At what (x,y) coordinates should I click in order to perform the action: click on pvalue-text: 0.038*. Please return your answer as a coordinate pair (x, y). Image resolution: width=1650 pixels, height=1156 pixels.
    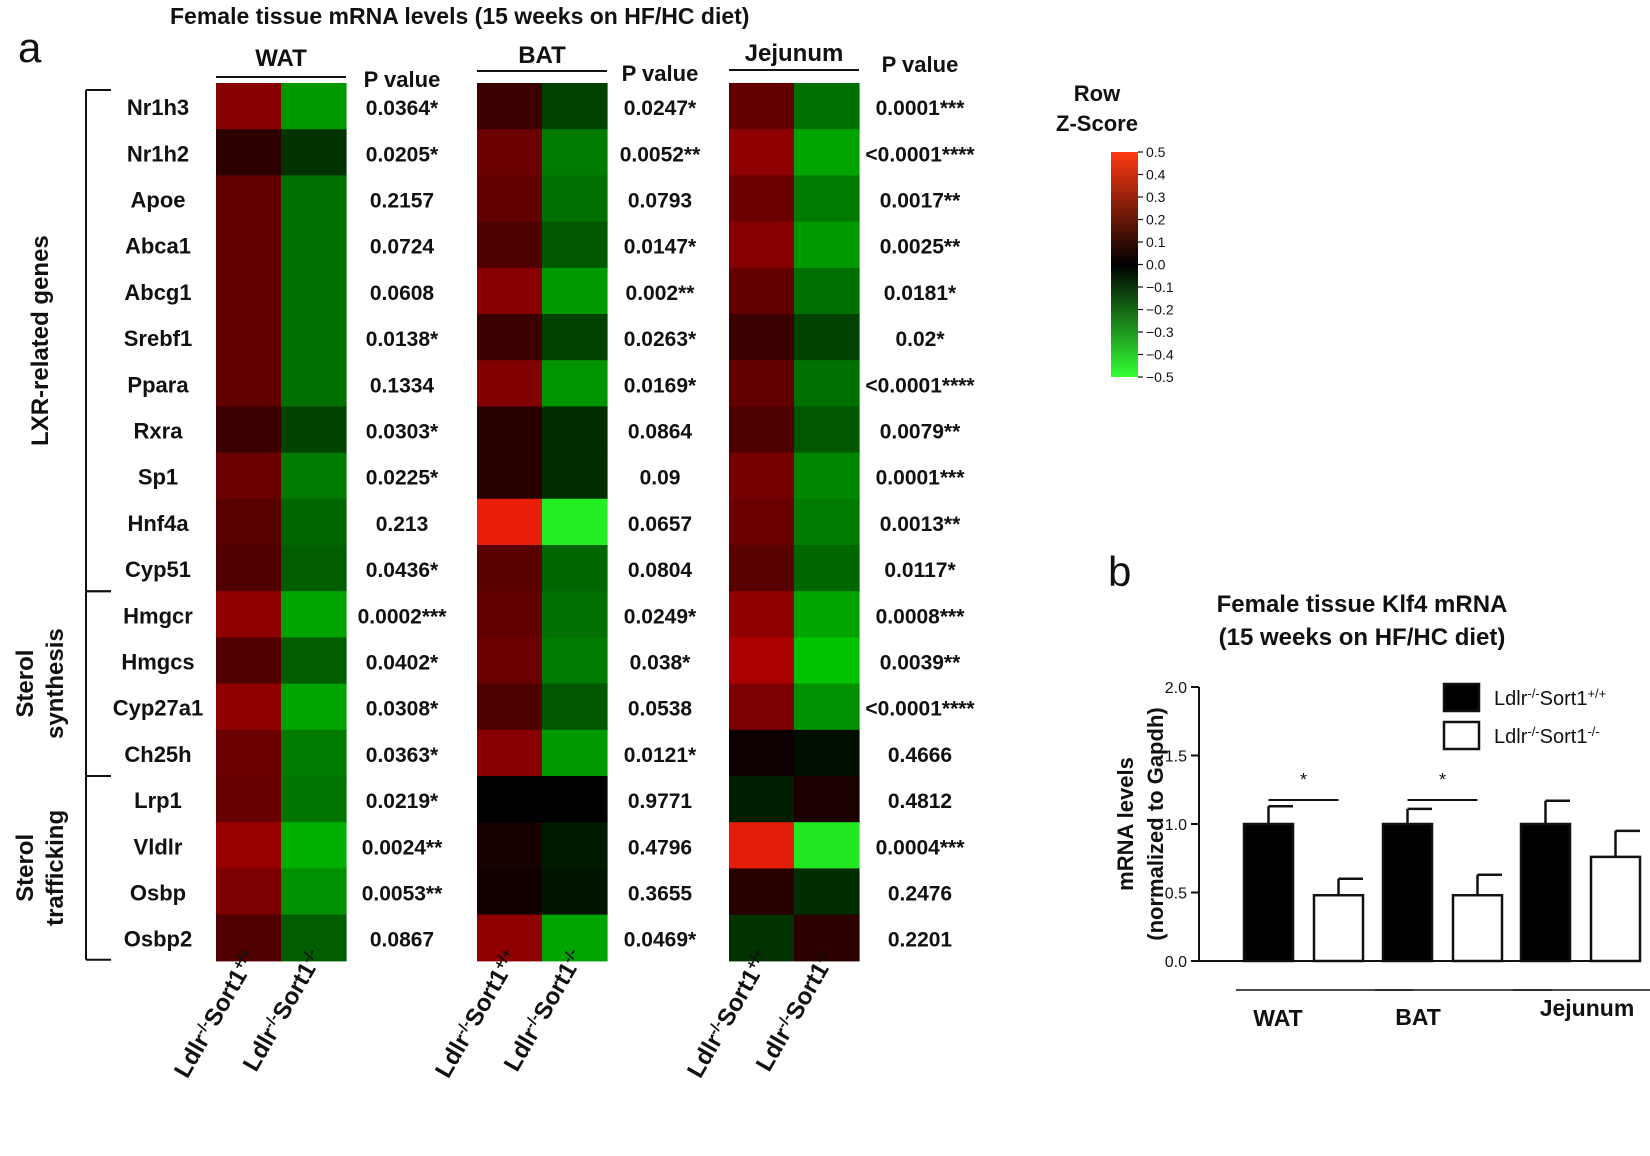
    Looking at the image, I should click on (661, 663).